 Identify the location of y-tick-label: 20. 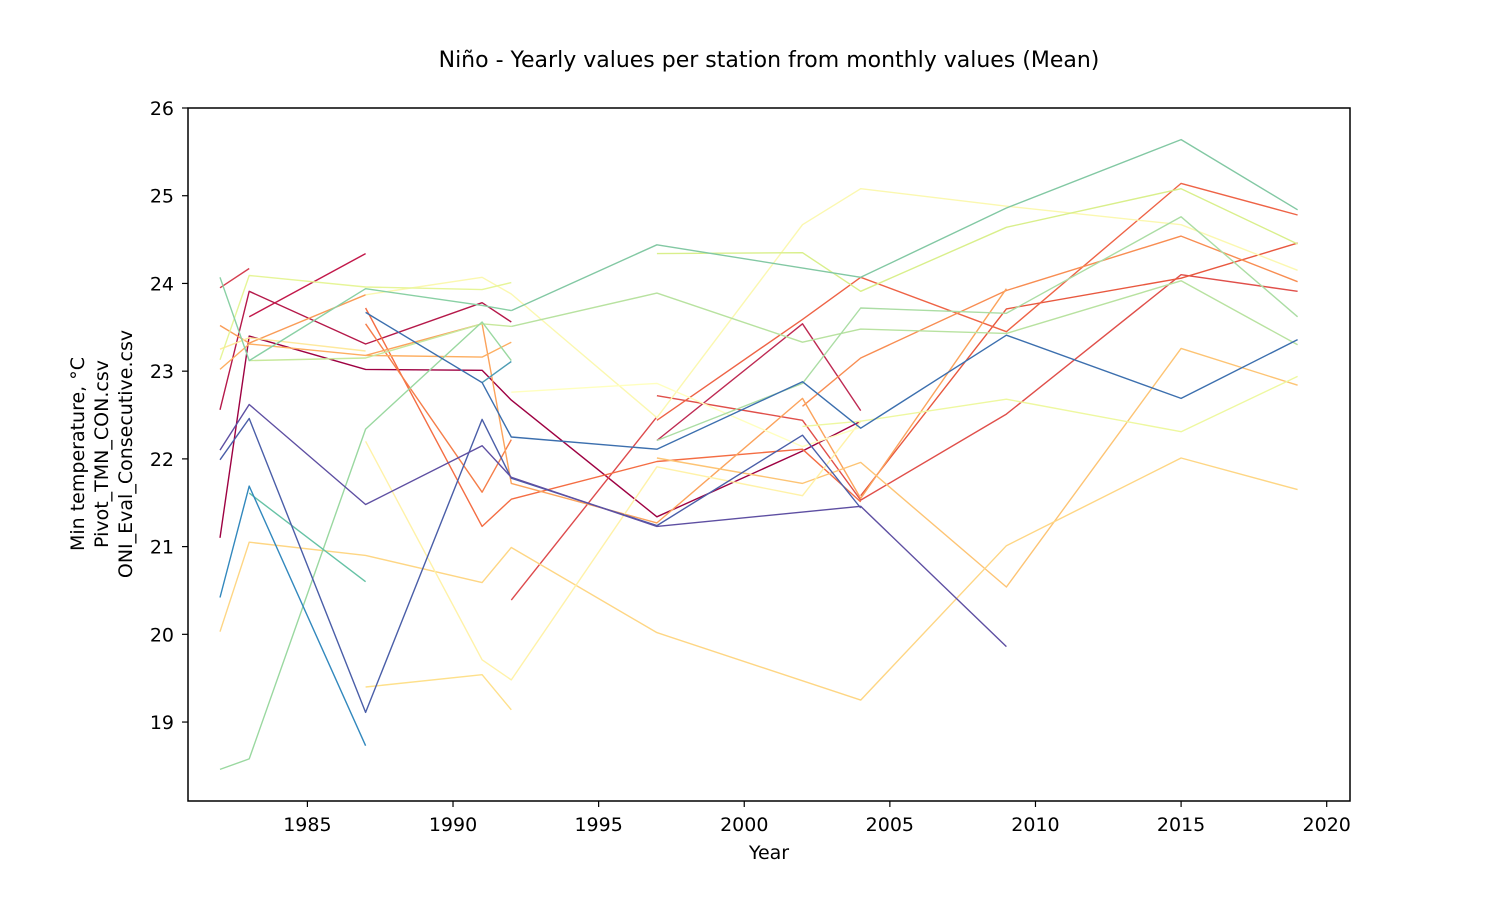
(162, 635).